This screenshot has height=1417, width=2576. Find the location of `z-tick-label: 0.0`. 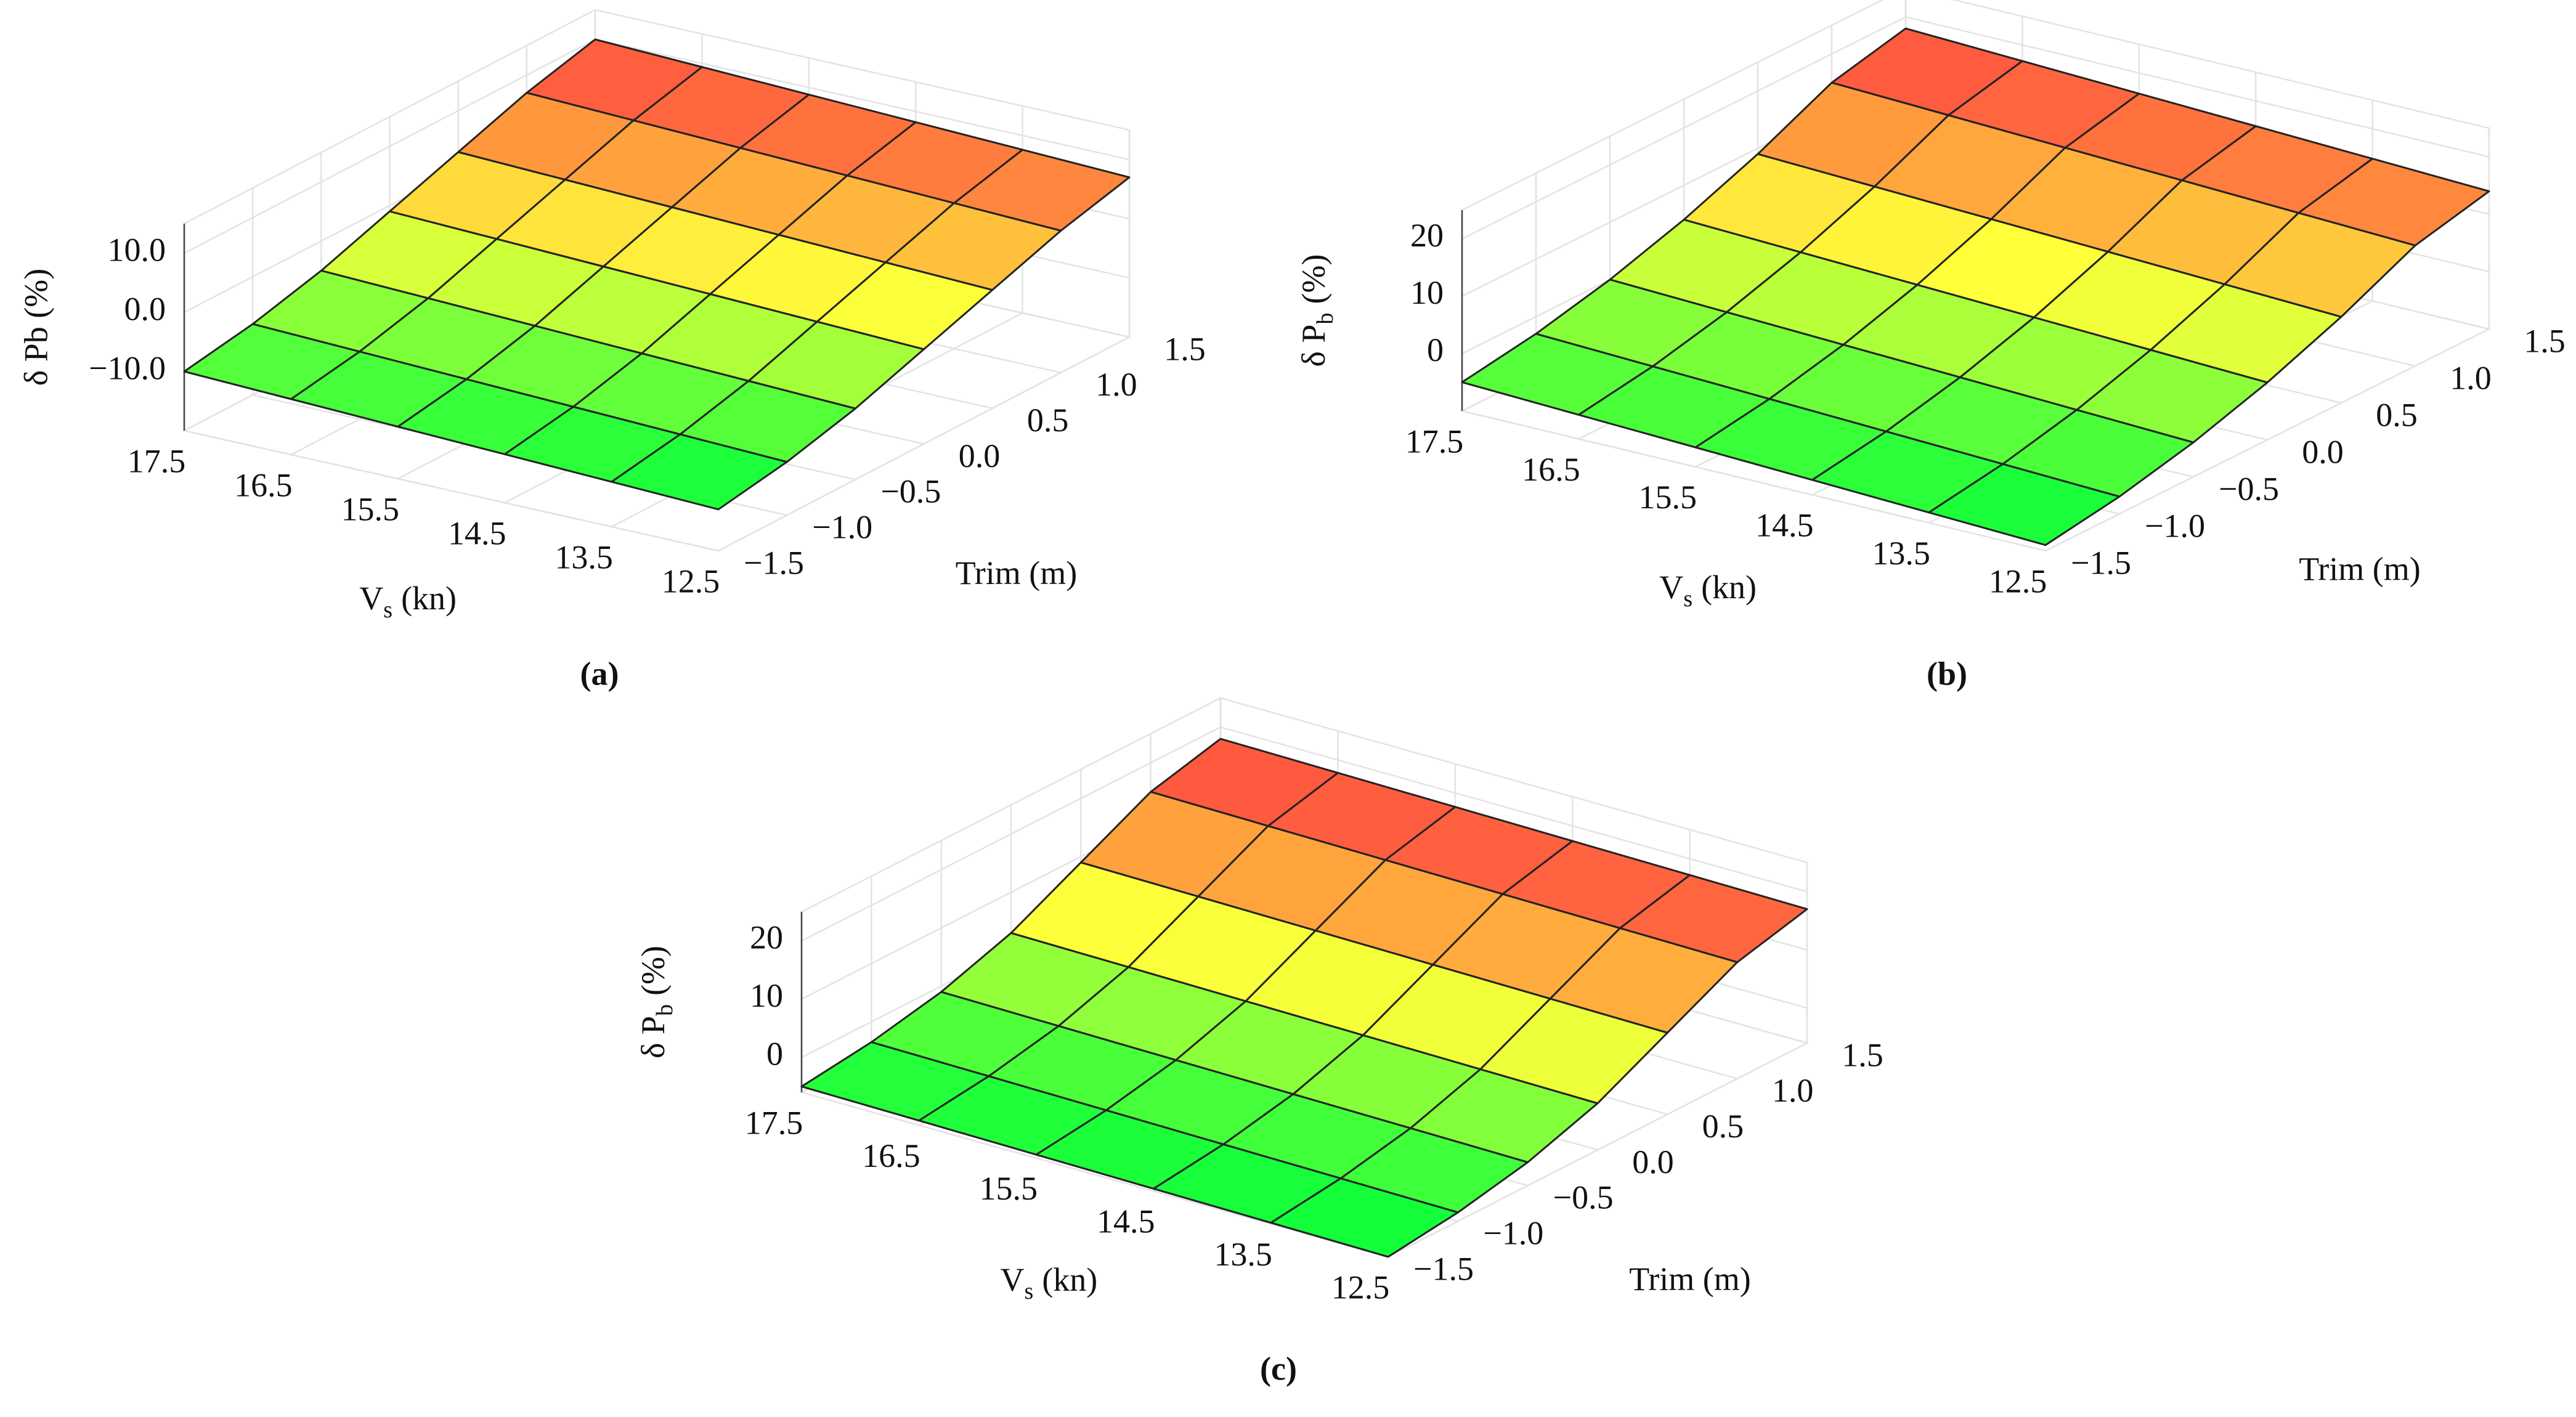

z-tick-label: 0.0 is located at coordinates (145, 309).